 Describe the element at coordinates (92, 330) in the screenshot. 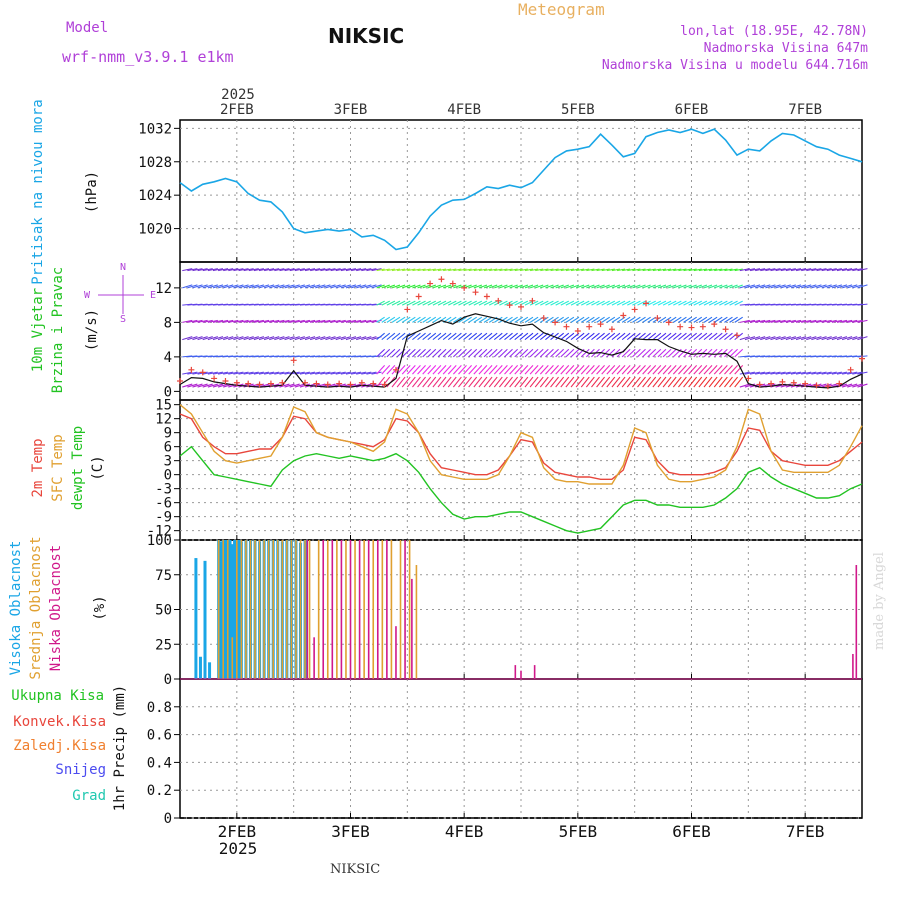

I see `wind-unit: (m/s)` at that location.